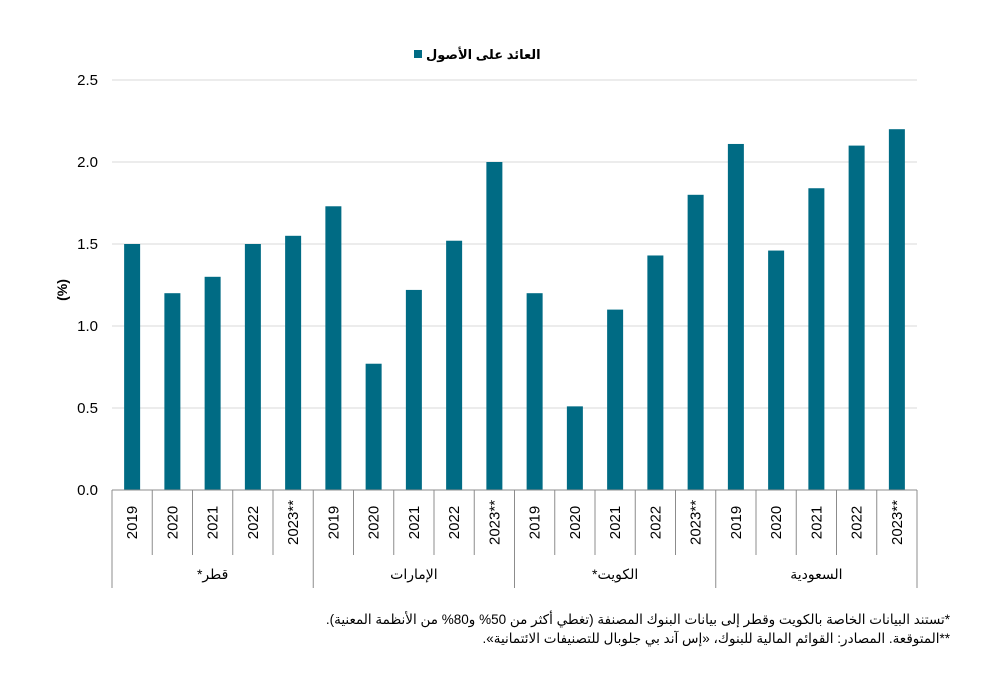  I want to click on y-tick-label: 2.0, so click(87, 162).